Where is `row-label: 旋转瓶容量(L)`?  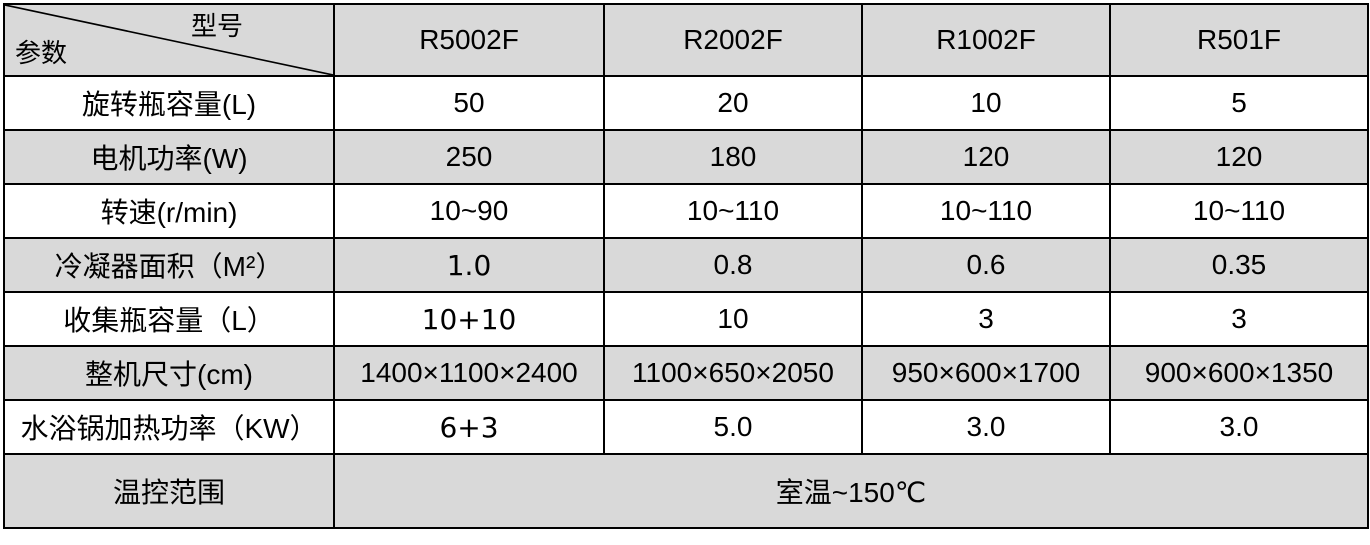 row-label: 旋转瓶容量(L) is located at coordinates (169, 103).